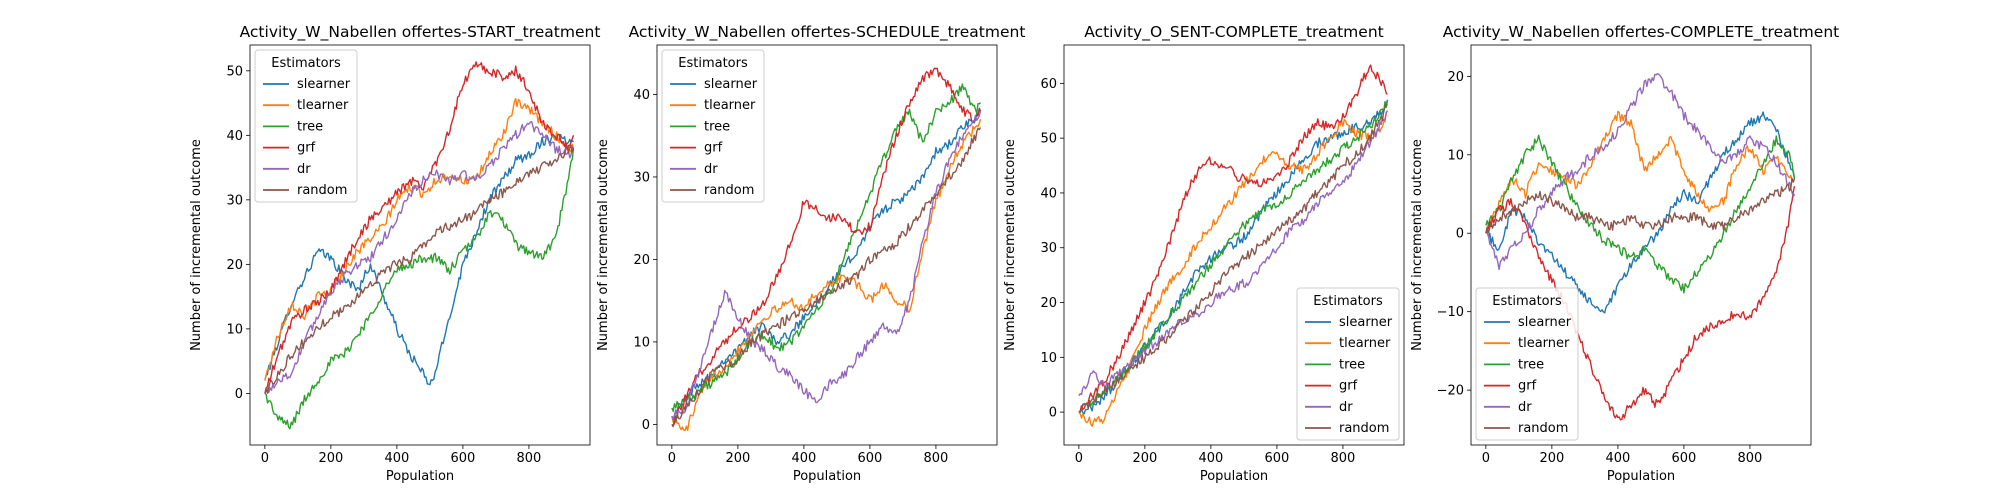 The width and height of the screenshot is (2000, 500). Describe the element at coordinates (1450, 312) in the screenshot. I see `y-tick-label: −10` at that location.